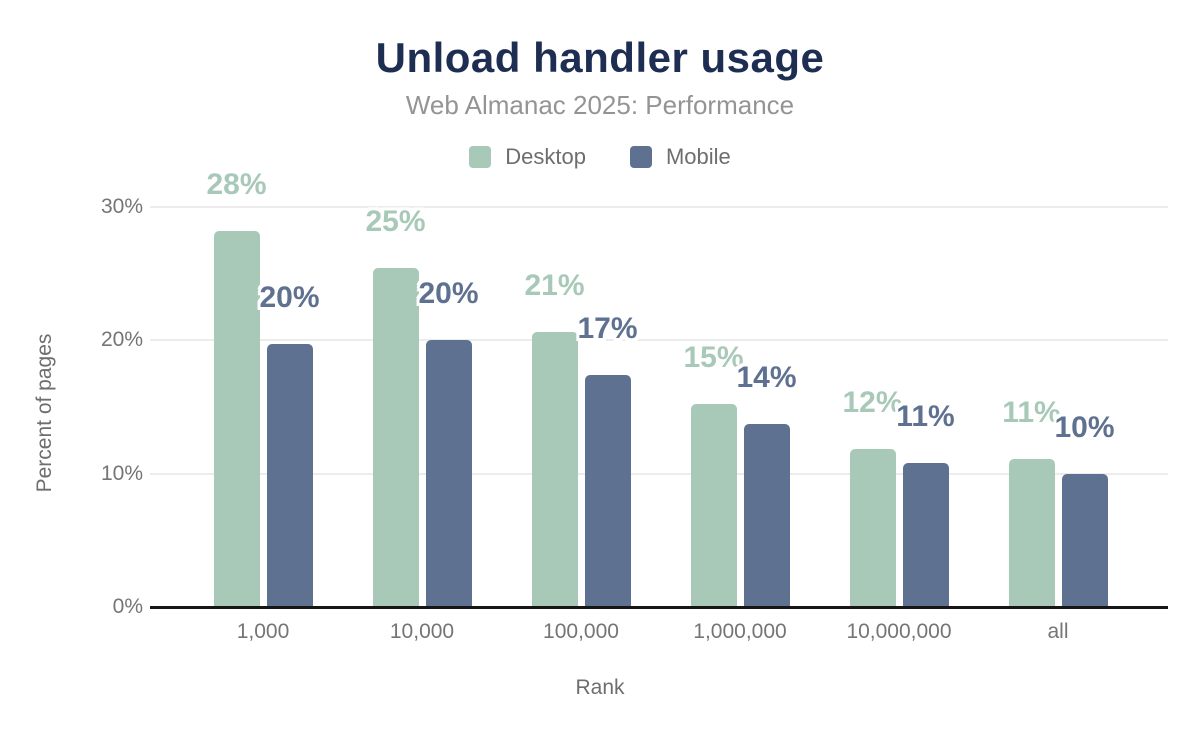 This screenshot has height=742, width=1200. I want to click on bar-mobile-100,000, so click(607, 490).